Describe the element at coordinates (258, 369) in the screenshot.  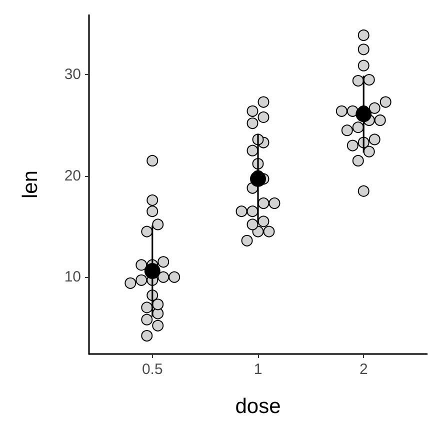
I see `x-tick-label: 1` at that location.